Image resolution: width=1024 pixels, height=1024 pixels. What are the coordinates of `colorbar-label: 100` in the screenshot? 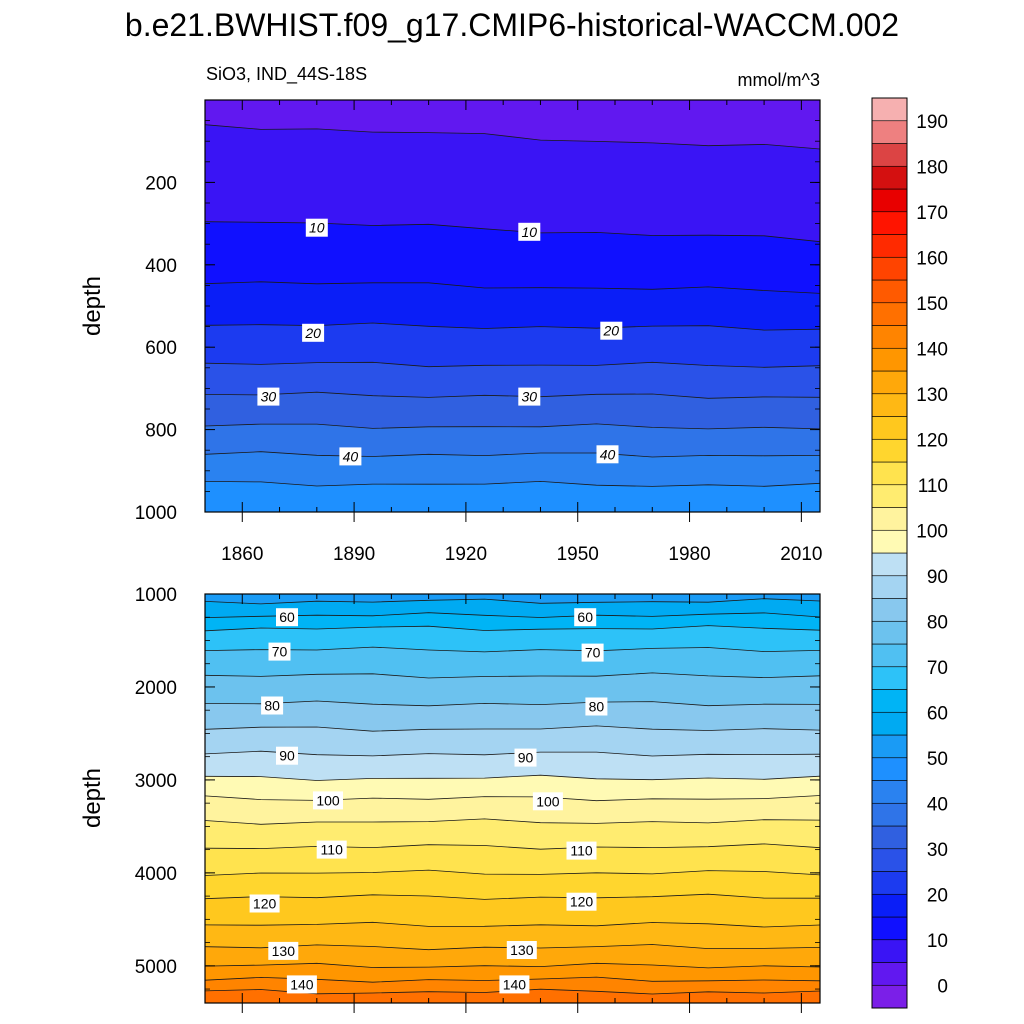 It's located at (932, 531).